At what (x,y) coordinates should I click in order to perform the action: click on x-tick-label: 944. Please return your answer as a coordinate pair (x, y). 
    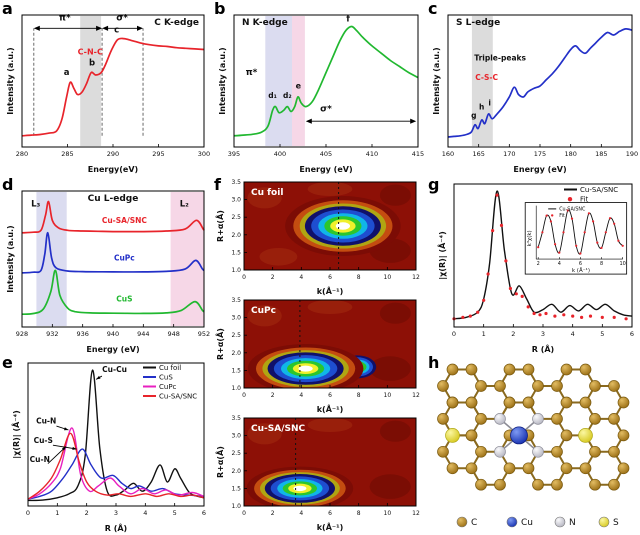
    Looking at the image, I should click on (143, 334).